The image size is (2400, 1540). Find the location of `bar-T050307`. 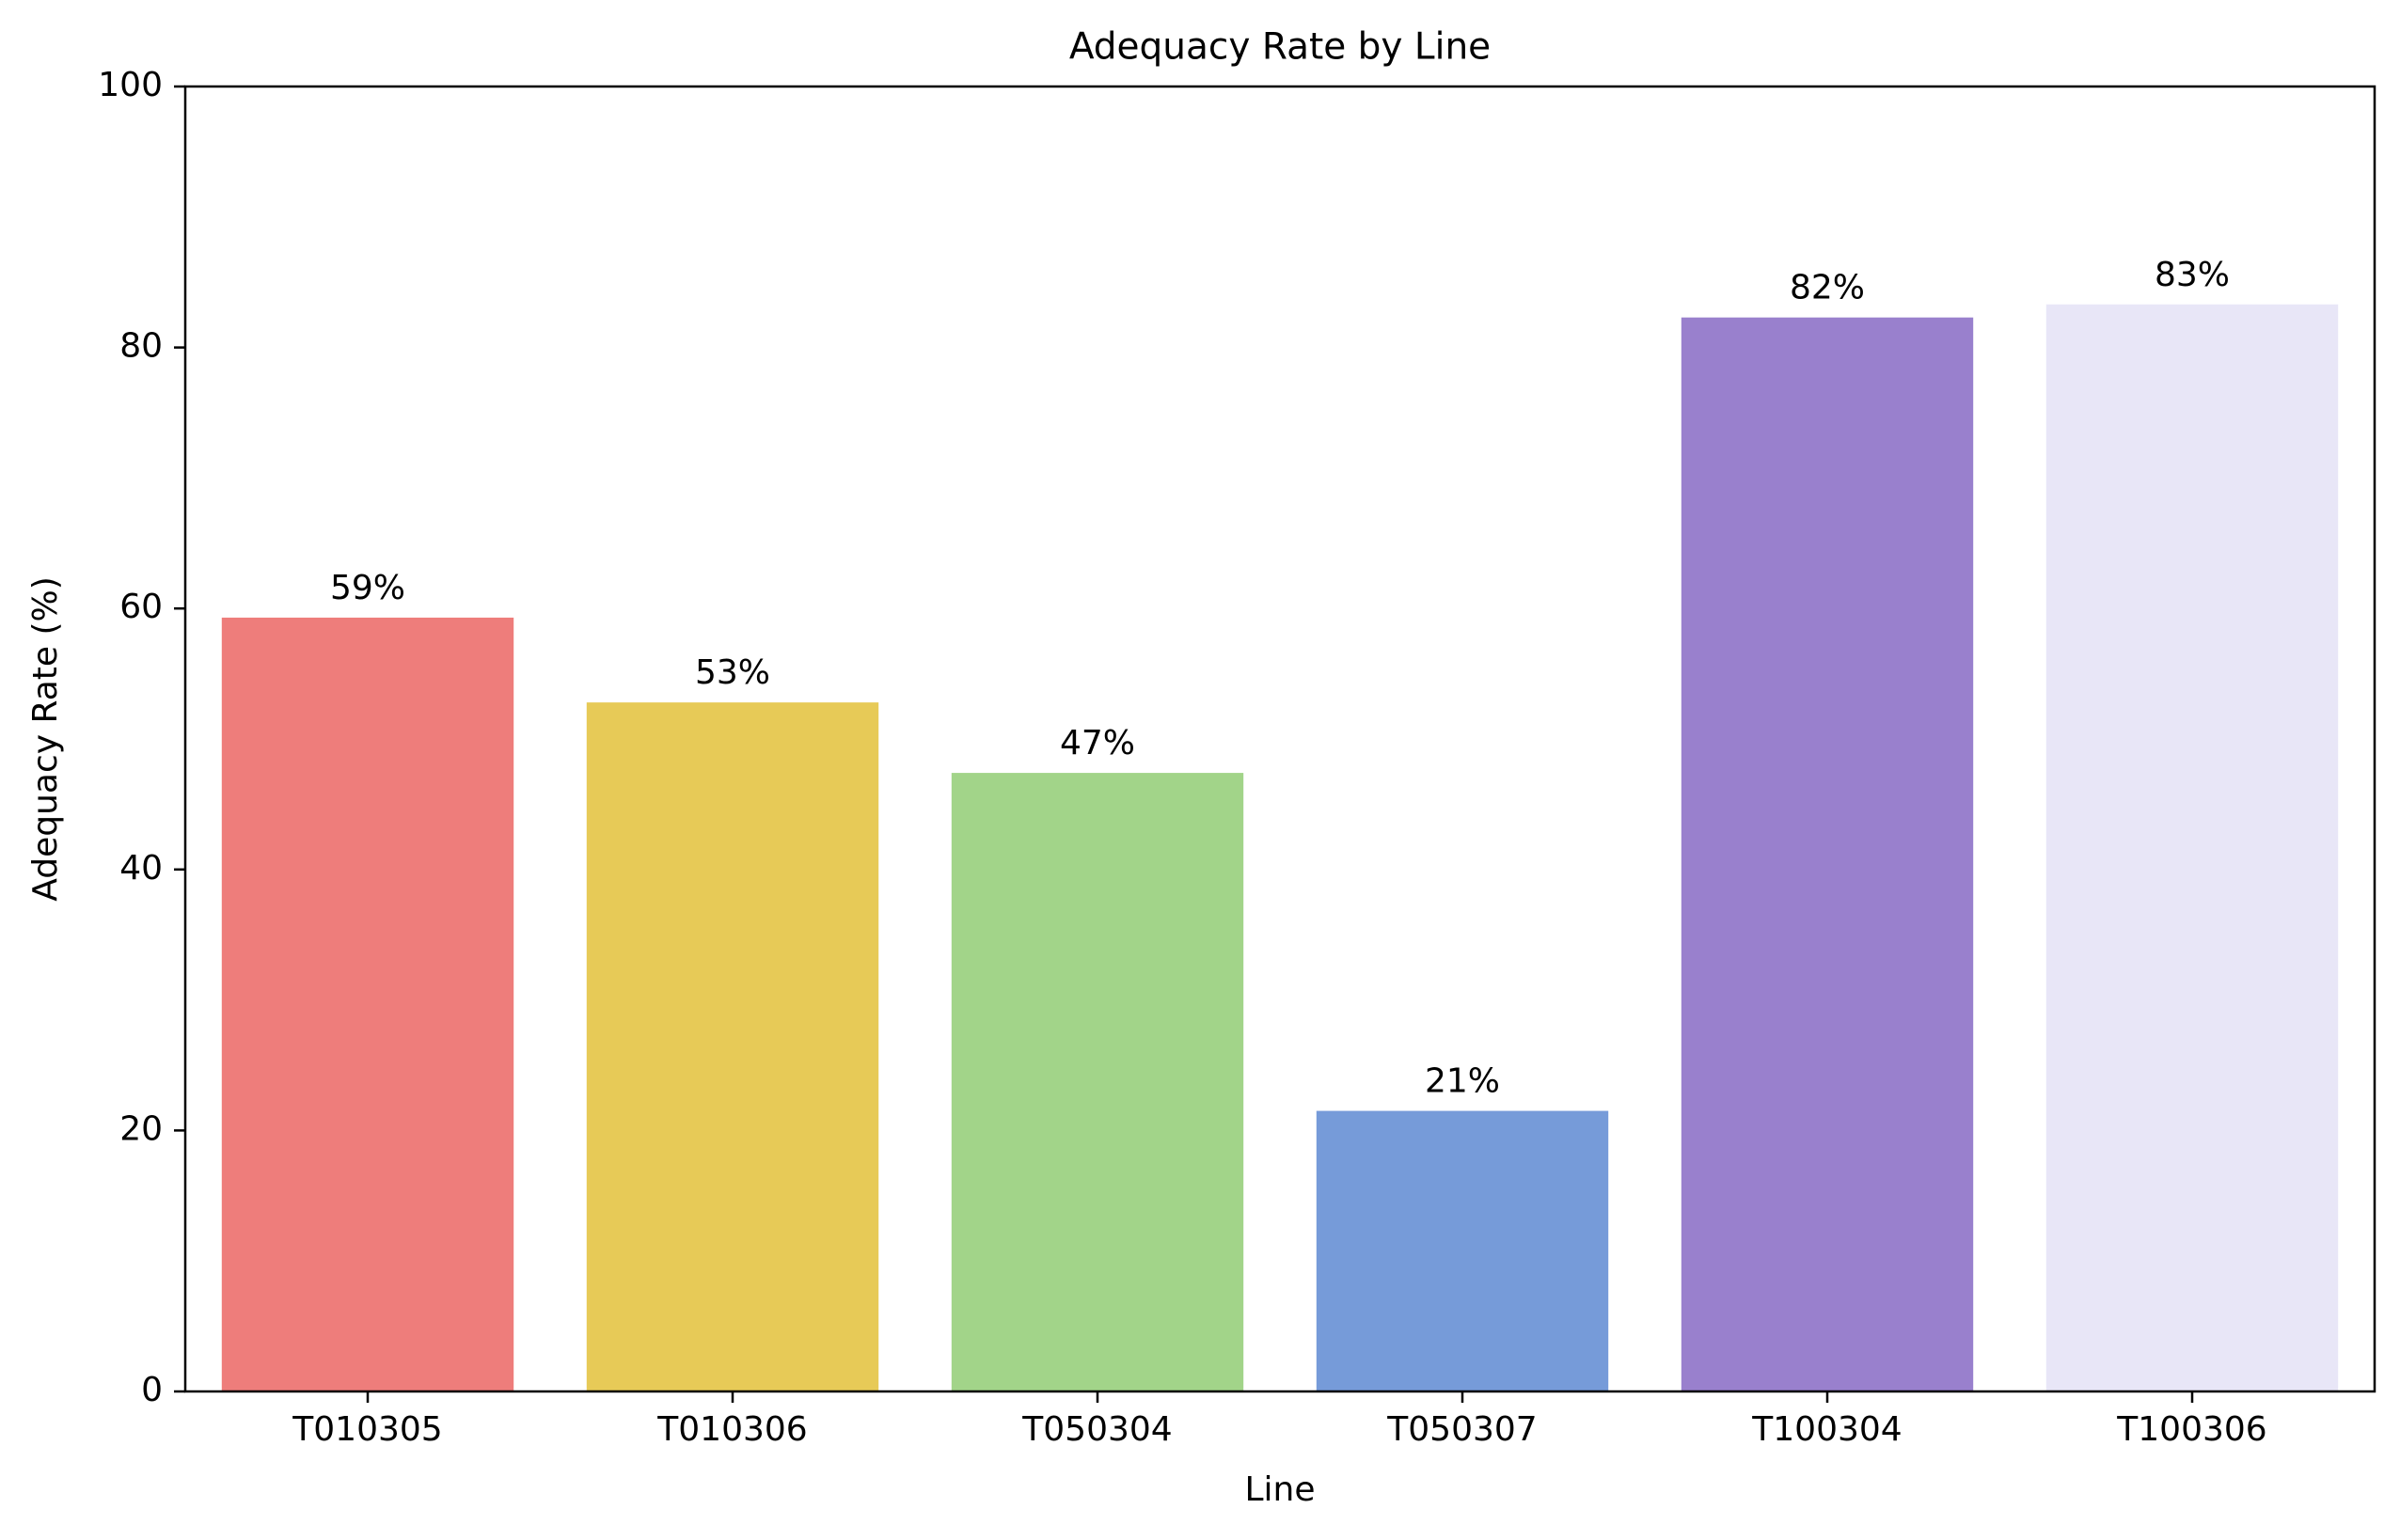

bar-T050307 is located at coordinates (1462, 1251).